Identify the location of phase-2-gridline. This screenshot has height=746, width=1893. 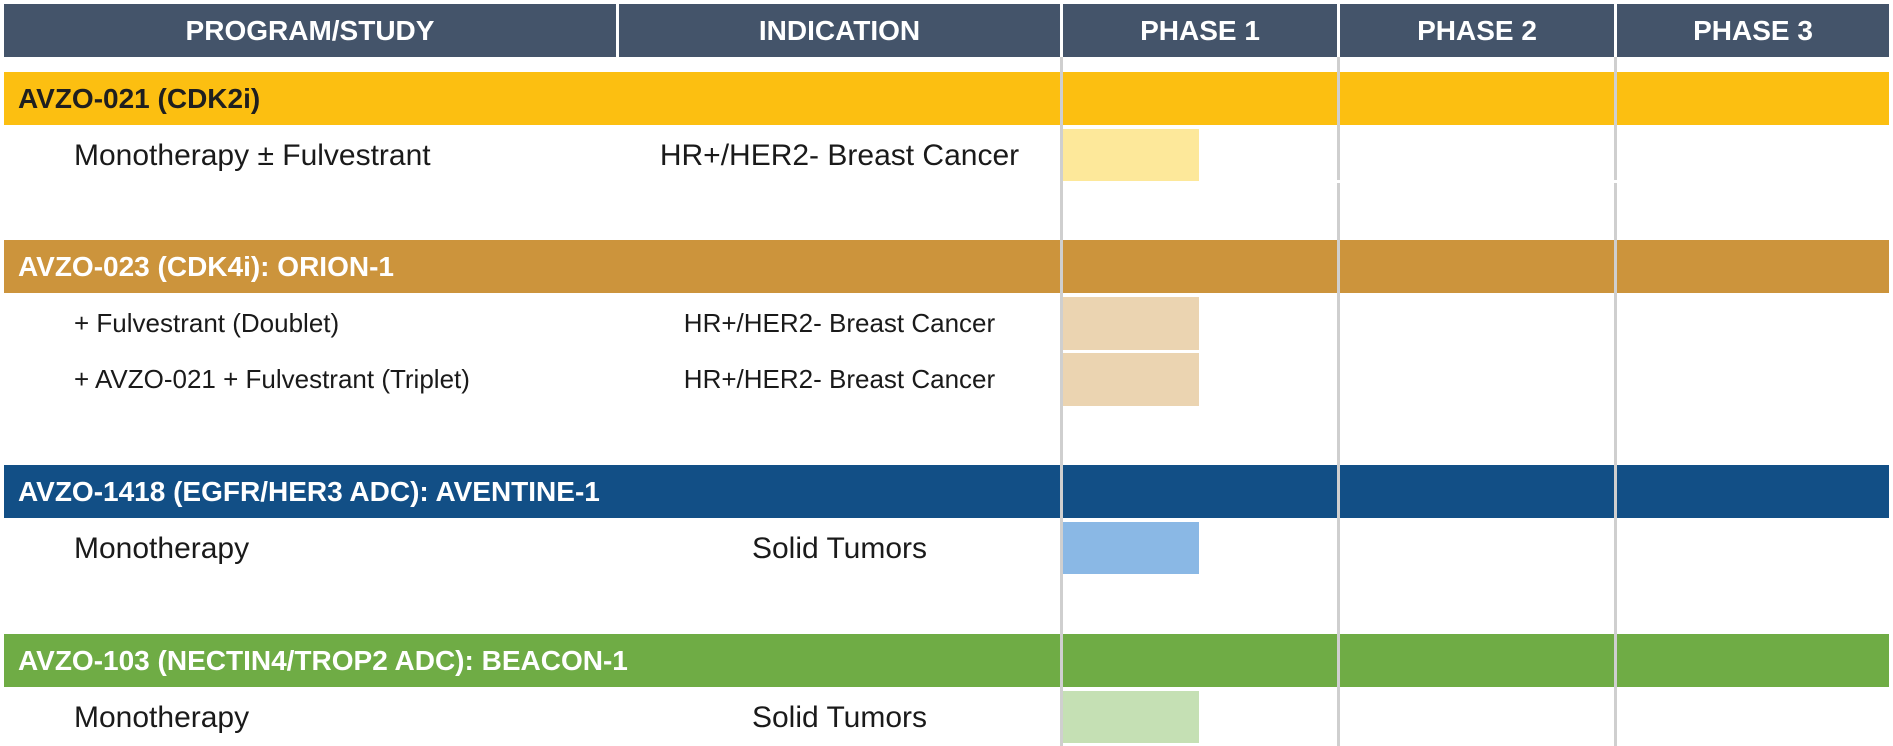
(1338, 401).